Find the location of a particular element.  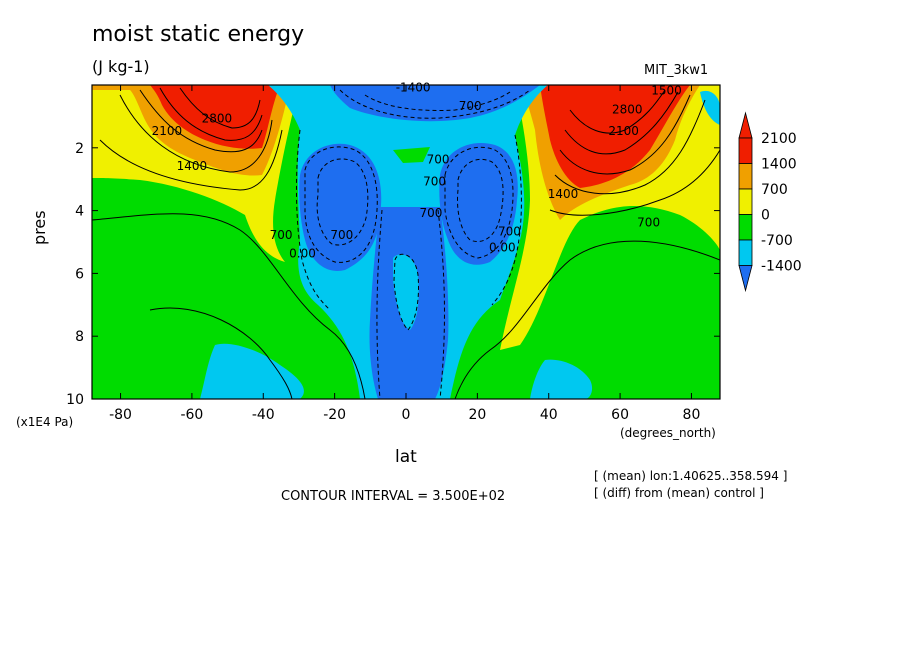

x-tick-label: 20 is located at coordinates (477, 415).